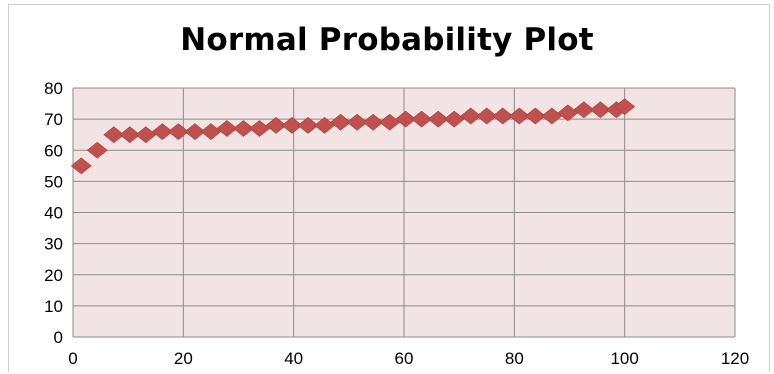 The height and width of the screenshot is (374, 774). I want to click on x-tick-label: 100, so click(624, 358).